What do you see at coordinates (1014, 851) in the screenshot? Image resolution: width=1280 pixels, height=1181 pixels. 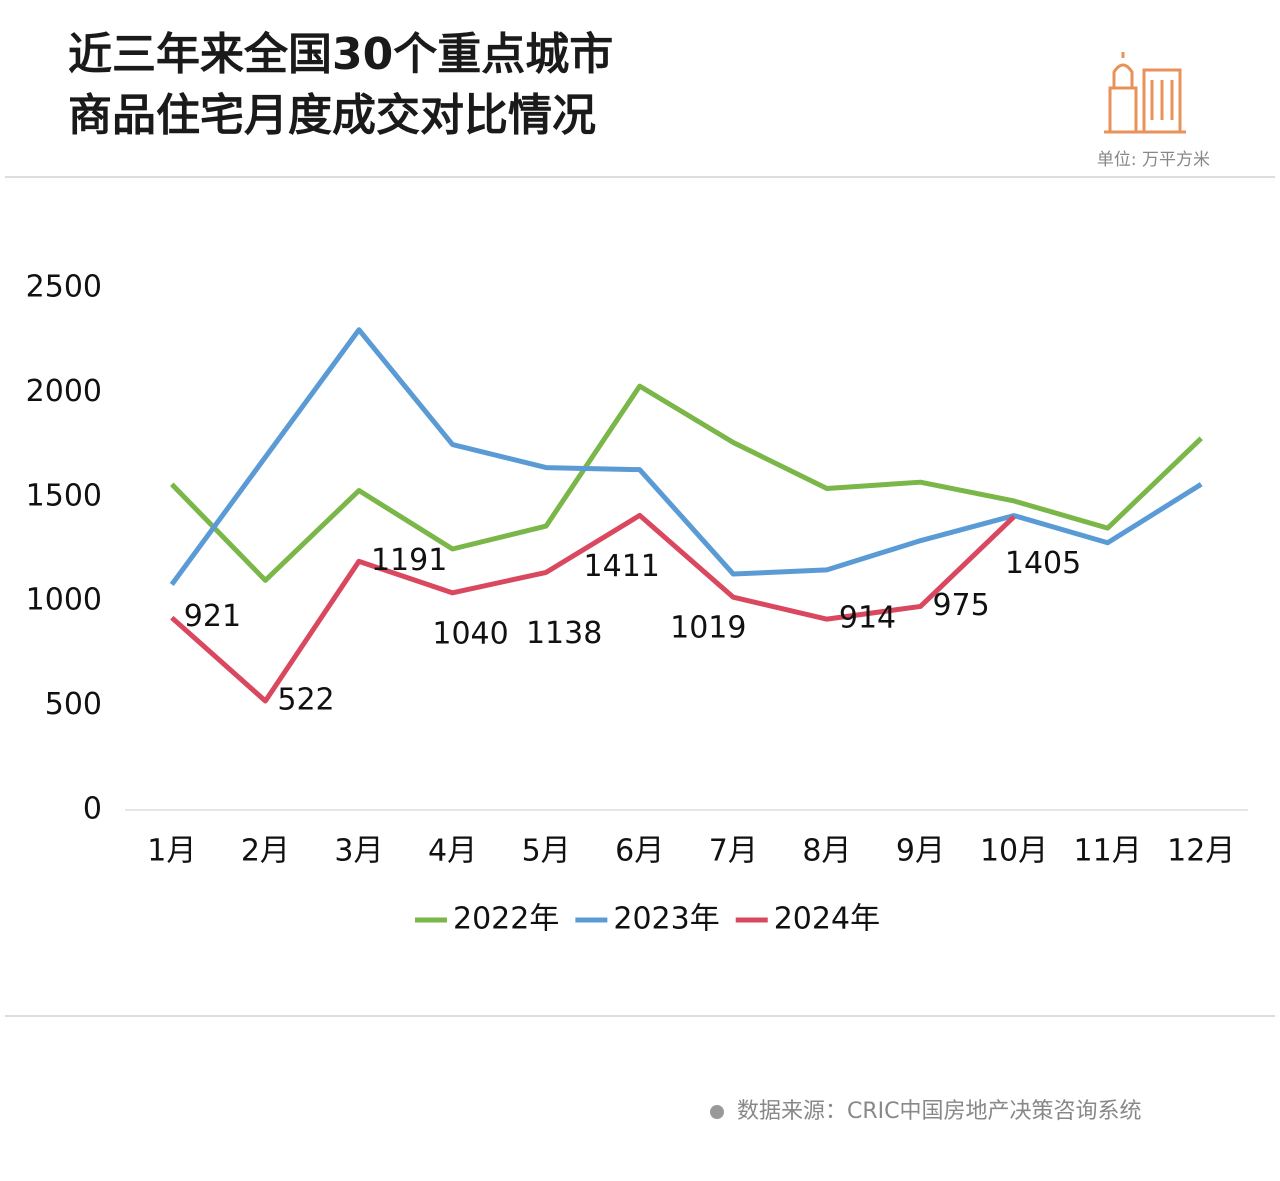 I see `x-tick-label: 10月` at bounding box center [1014, 851].